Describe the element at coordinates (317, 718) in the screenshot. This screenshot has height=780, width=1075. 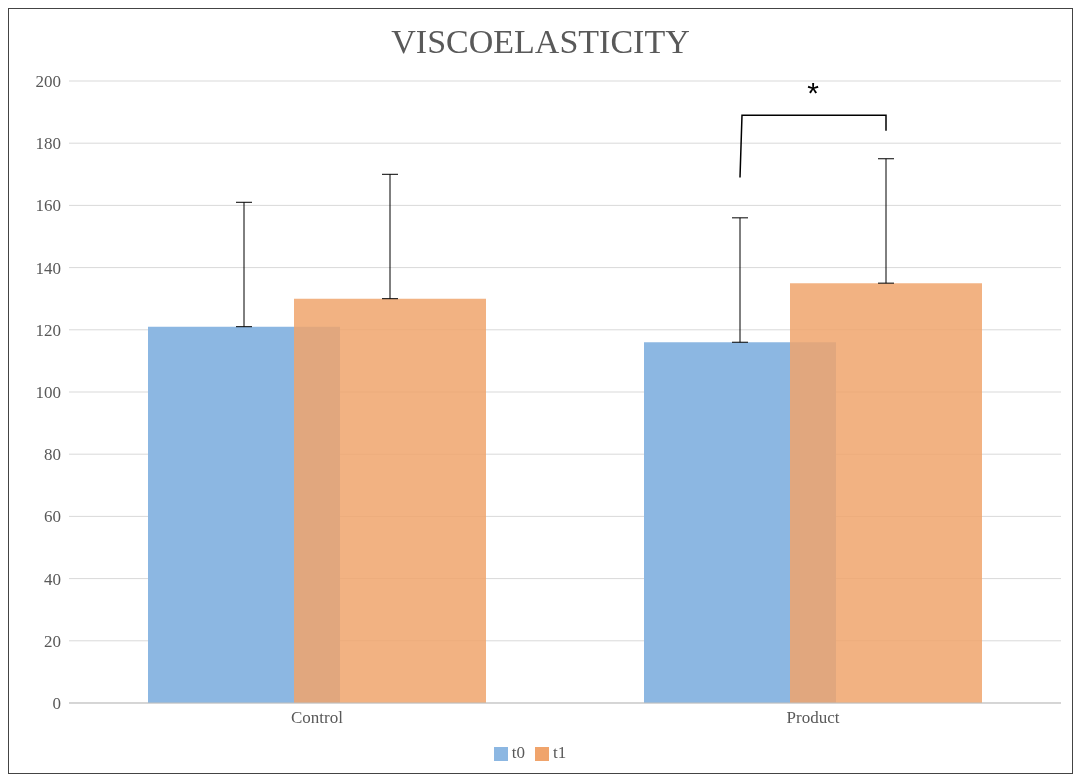
I see `x-tick-label: Control` at that location.